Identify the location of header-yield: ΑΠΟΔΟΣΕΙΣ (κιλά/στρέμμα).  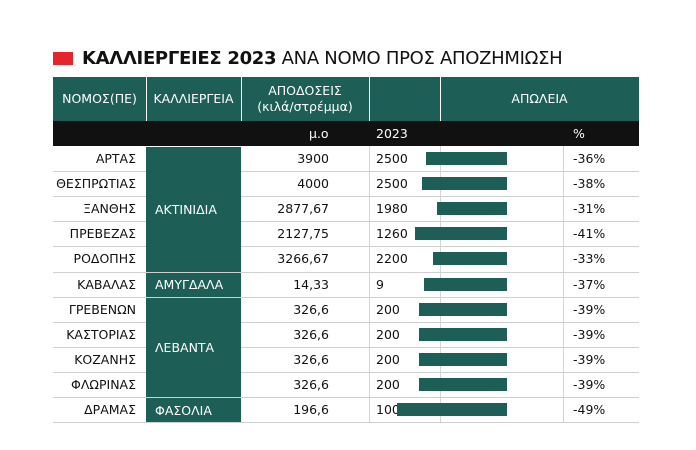
(305, 99).